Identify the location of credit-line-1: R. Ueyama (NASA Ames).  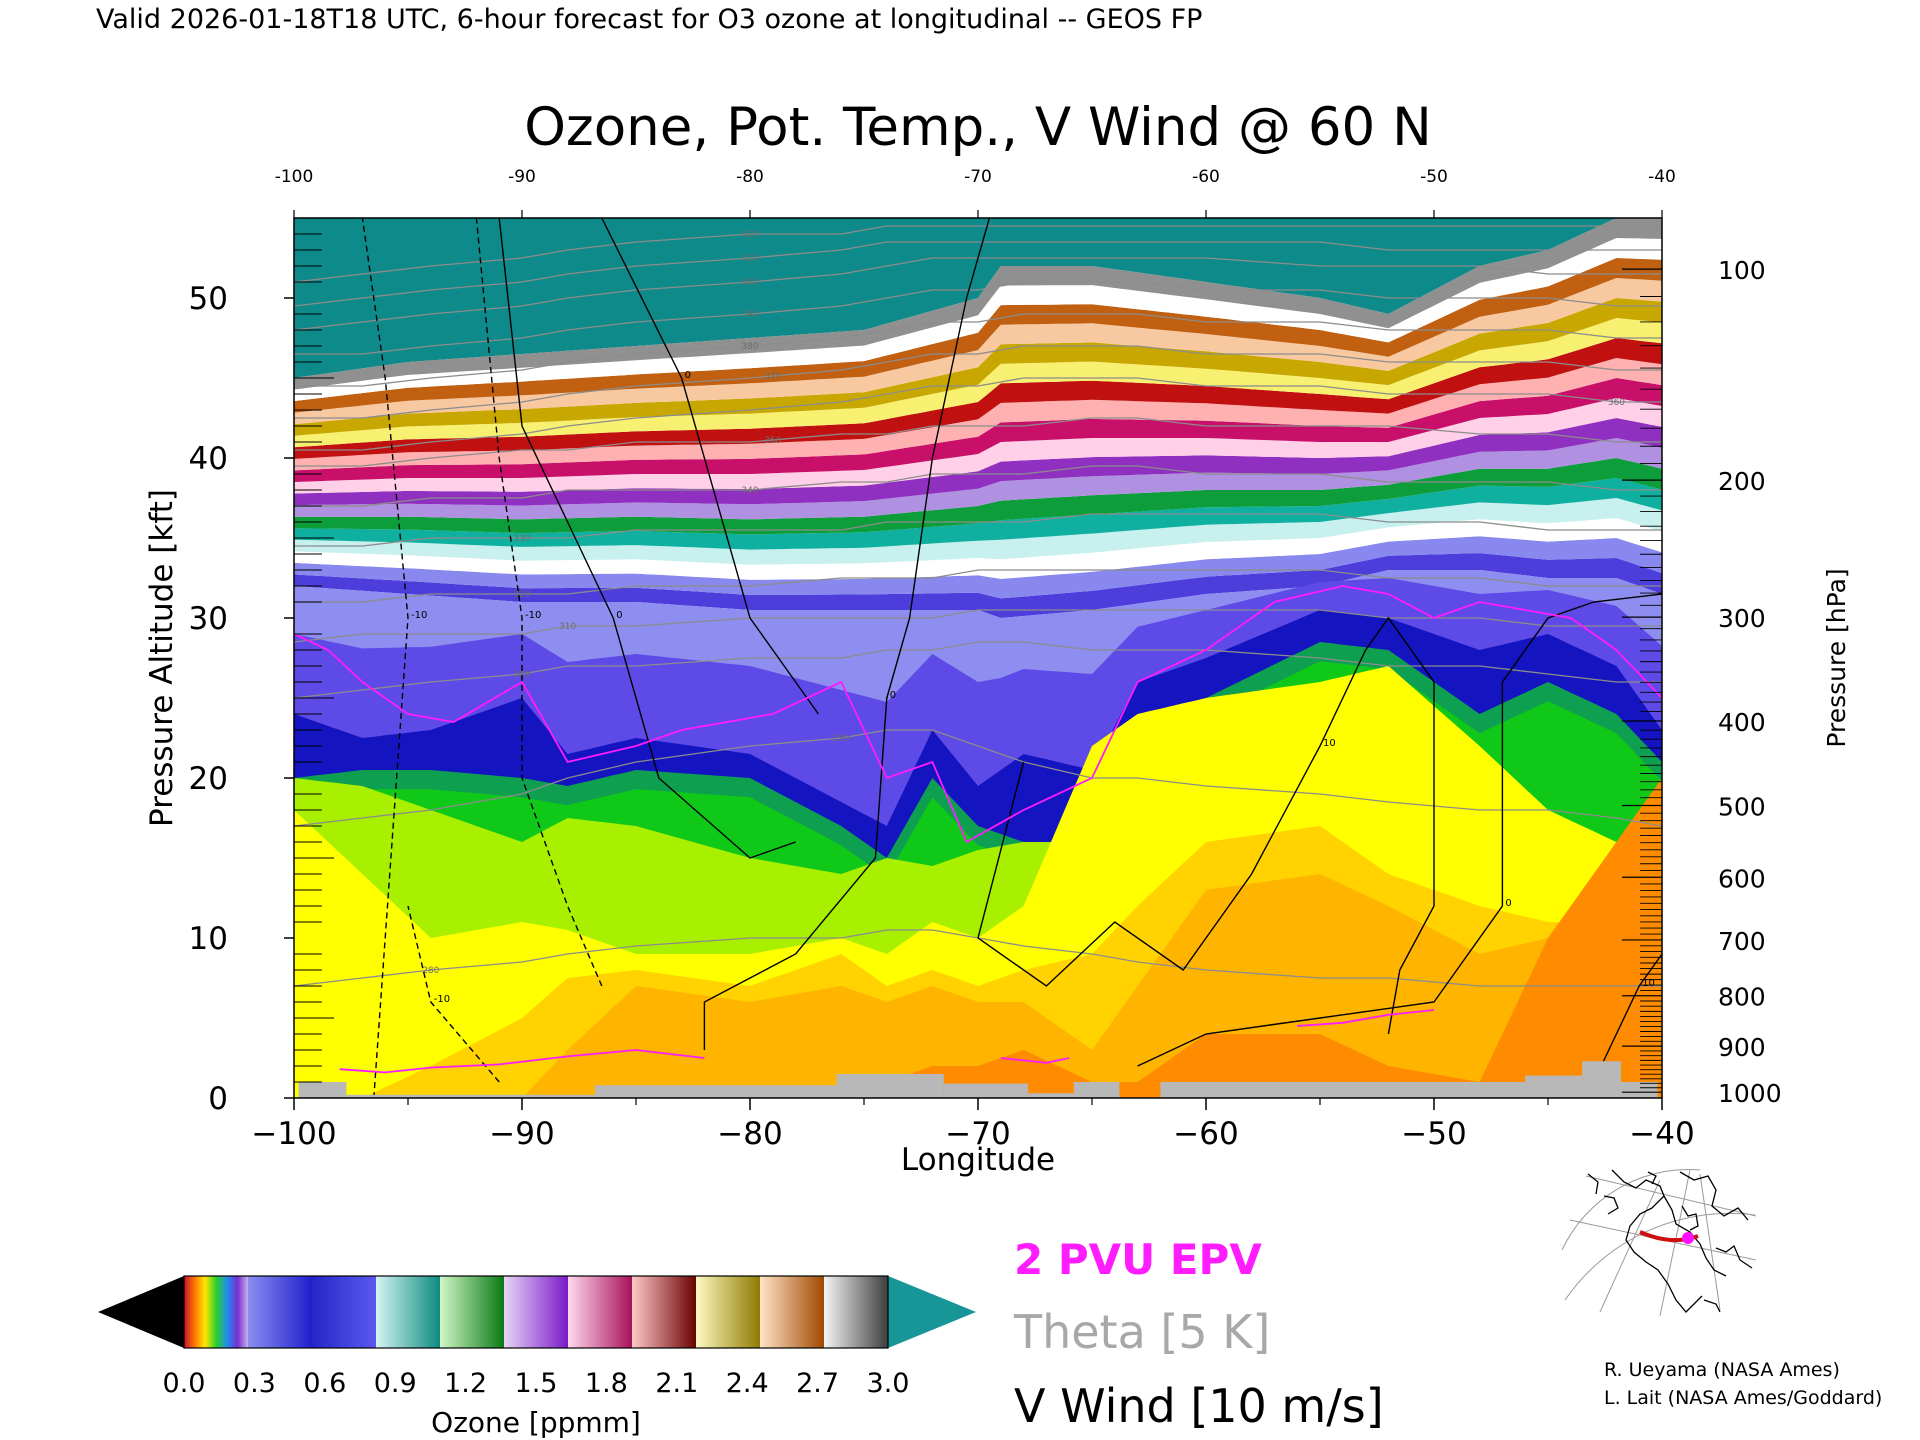
(1722, 1370).